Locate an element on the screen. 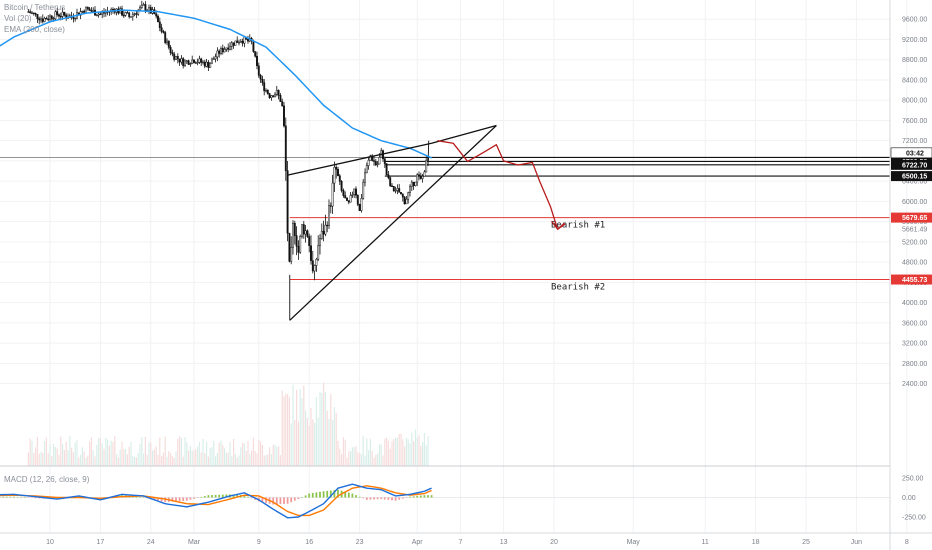 This screenshot has width=932, height=550. price-tag-label: 6722.70 is located at coordinates (914, 165).